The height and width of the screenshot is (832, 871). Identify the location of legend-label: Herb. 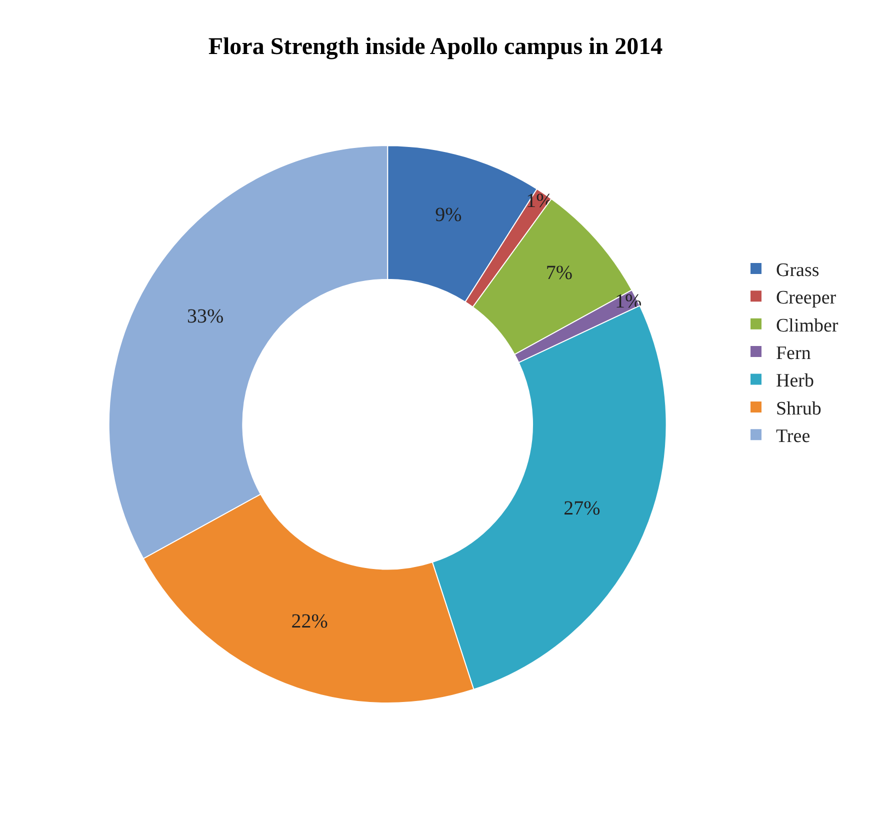
(795, 381).